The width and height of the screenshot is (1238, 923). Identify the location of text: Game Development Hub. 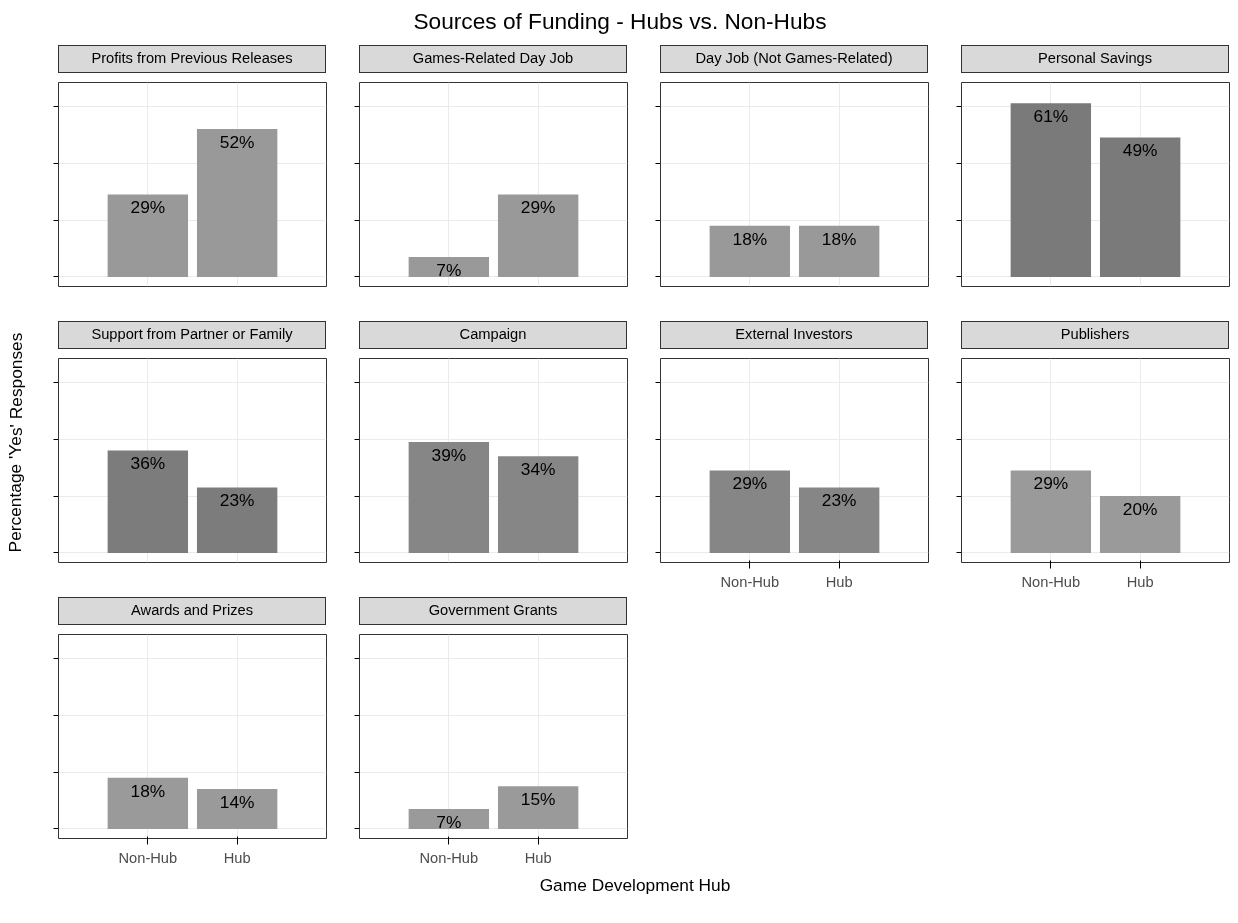
(635, 885).